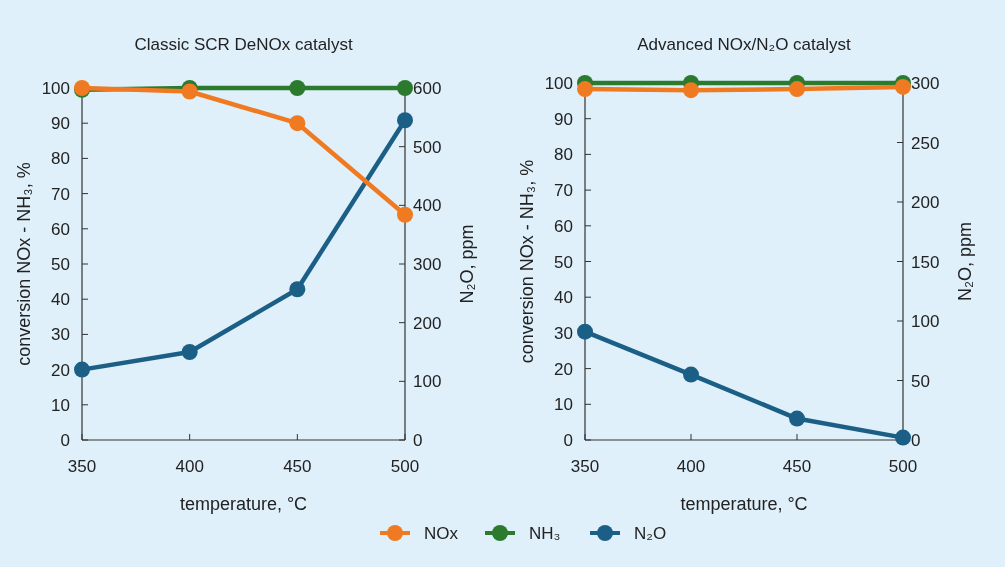 This screenshot has width=1005, height=567. Describe the element at coordinates (427, 88) in the screenshot. I see `y2-tick-label: 600` at that location.